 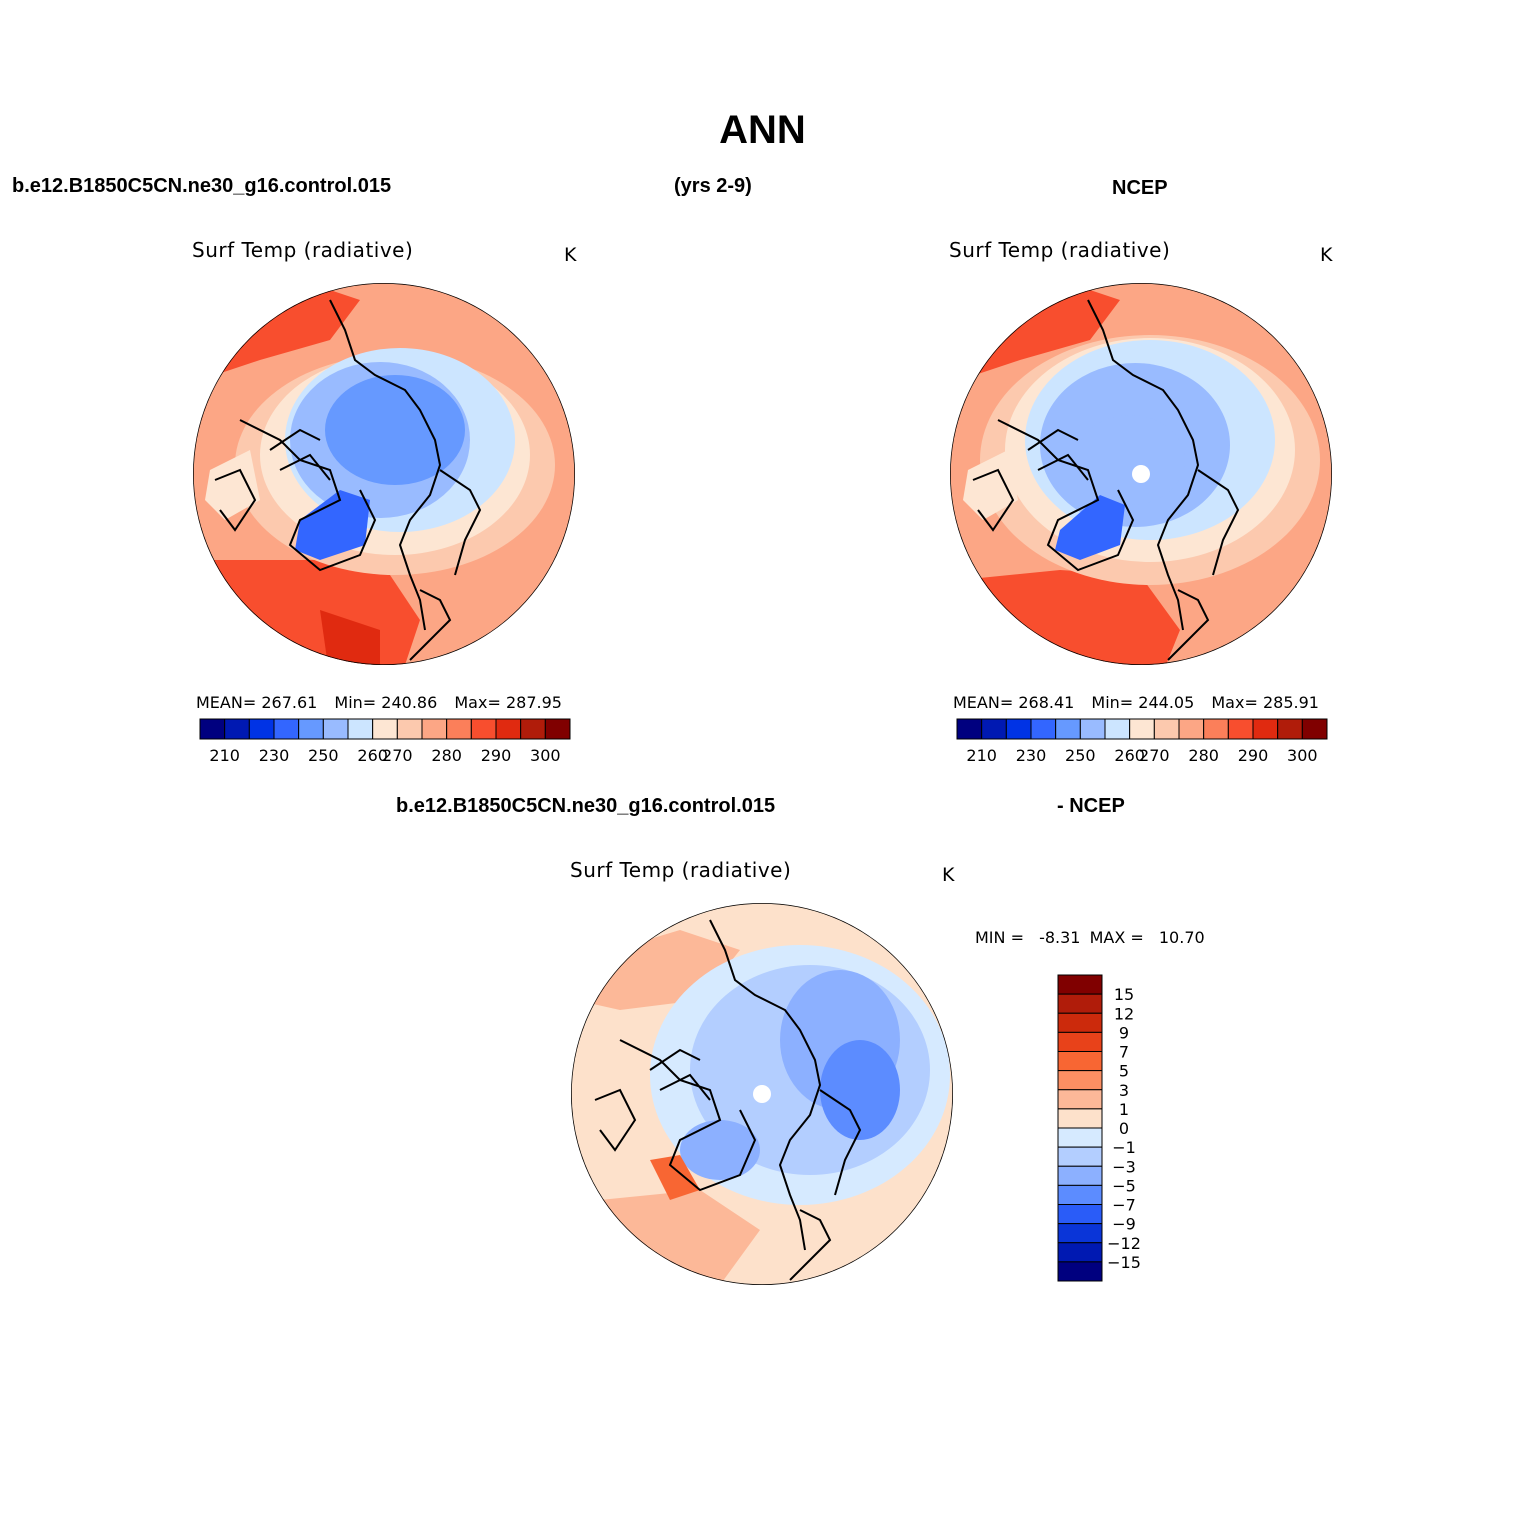 I want to click on polar-map-diff, so click(x=762, y=1094).